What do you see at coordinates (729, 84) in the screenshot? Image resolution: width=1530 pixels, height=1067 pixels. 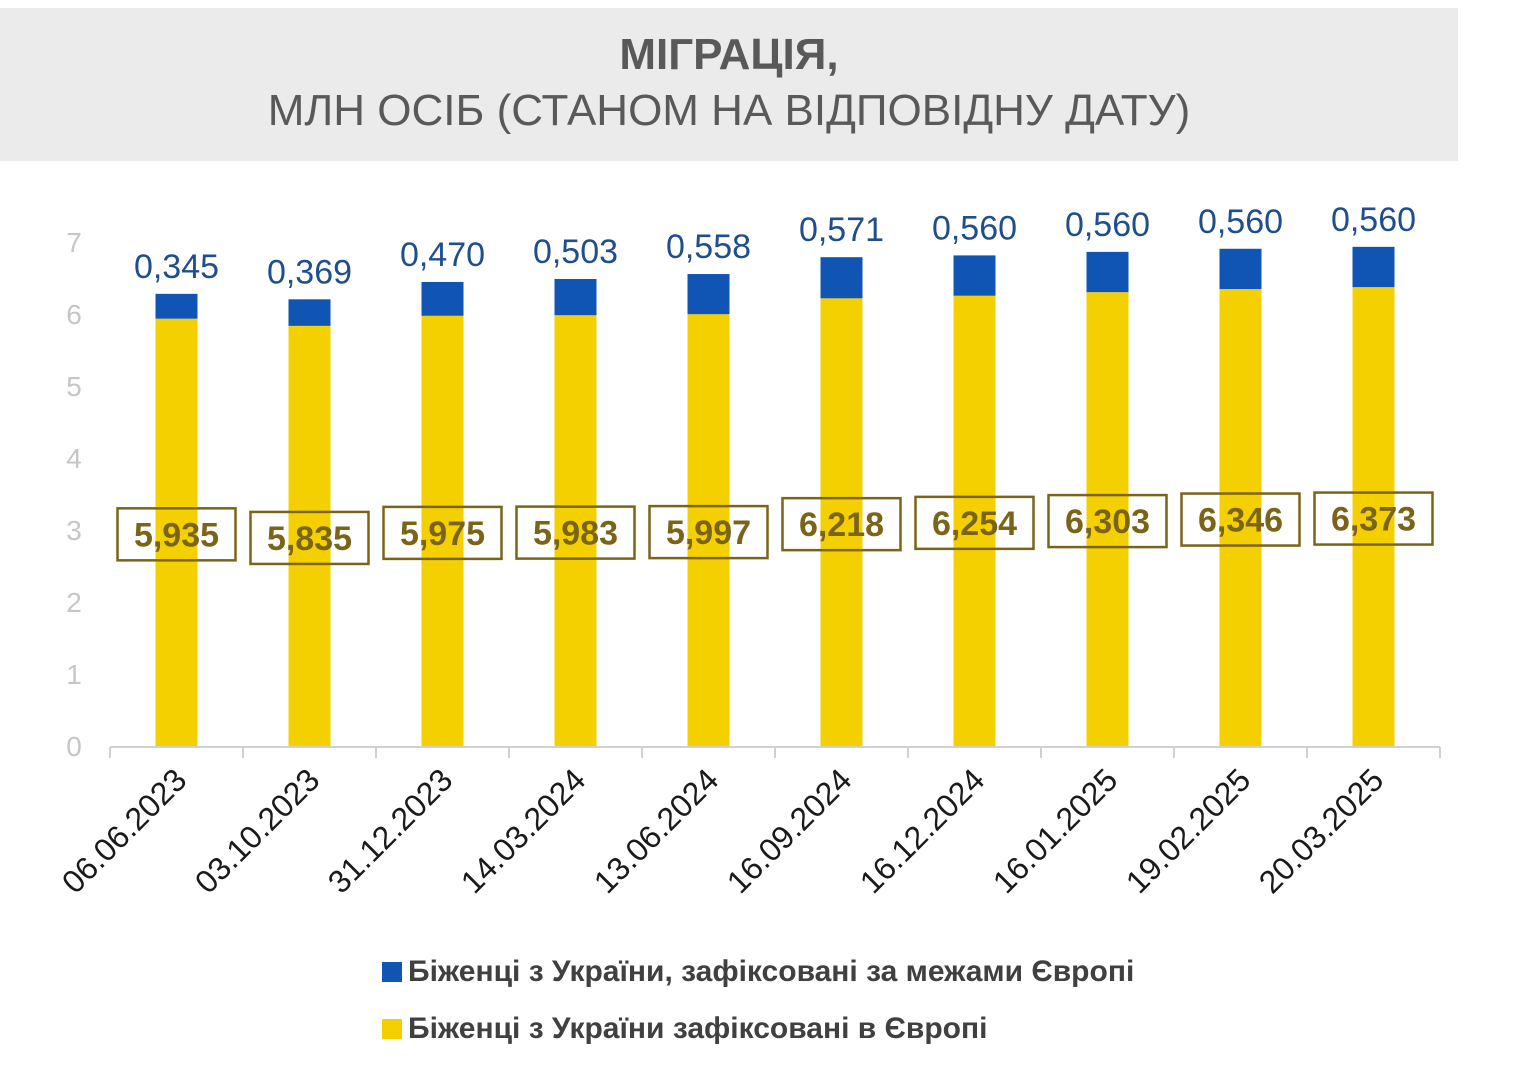 I see `chart-title-band` at bounding box center [729, 84].